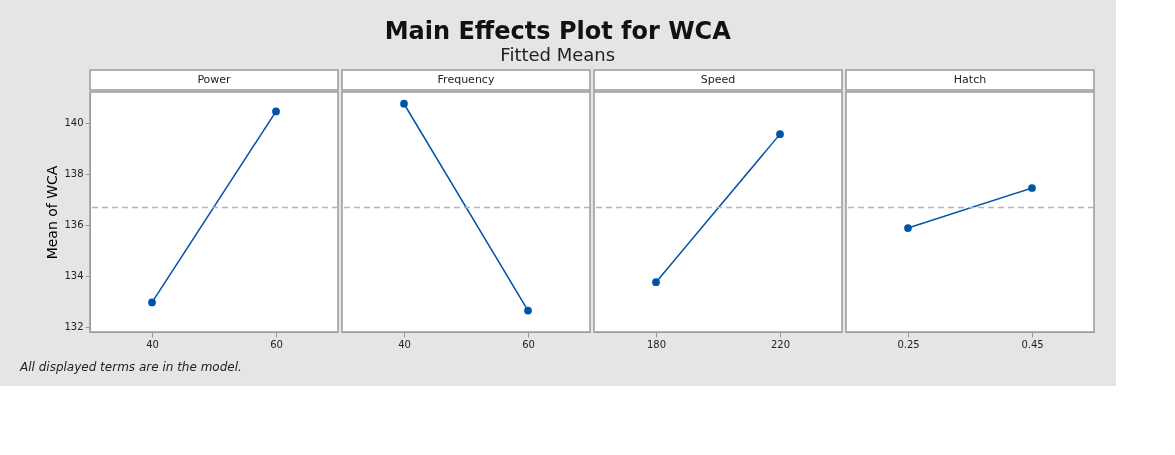 The height and width of the screenshot is (455, 1175). What do you see at coordinates (558, 55) in the screenshot?
I see `text: Fitted Means` at bounding box center [558, 55].